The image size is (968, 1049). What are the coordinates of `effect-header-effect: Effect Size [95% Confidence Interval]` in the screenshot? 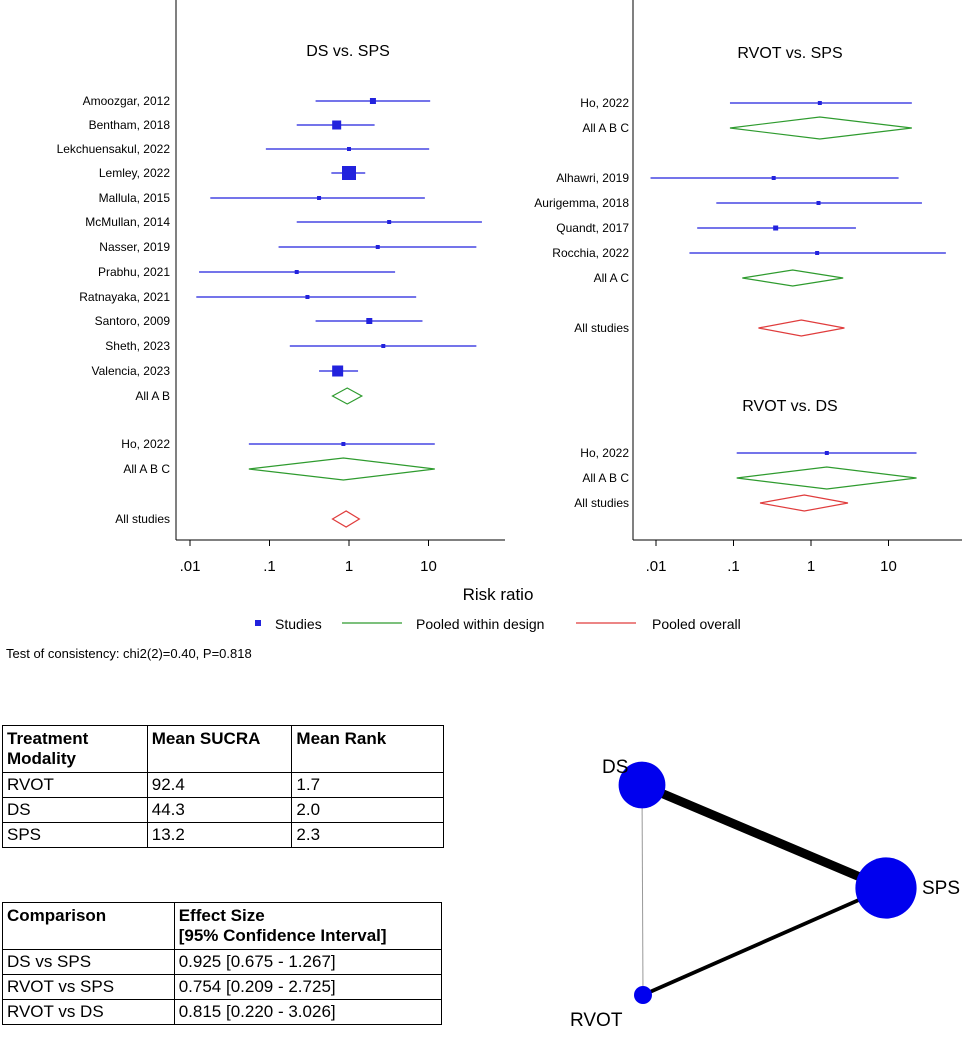 It's located at (308, 926).